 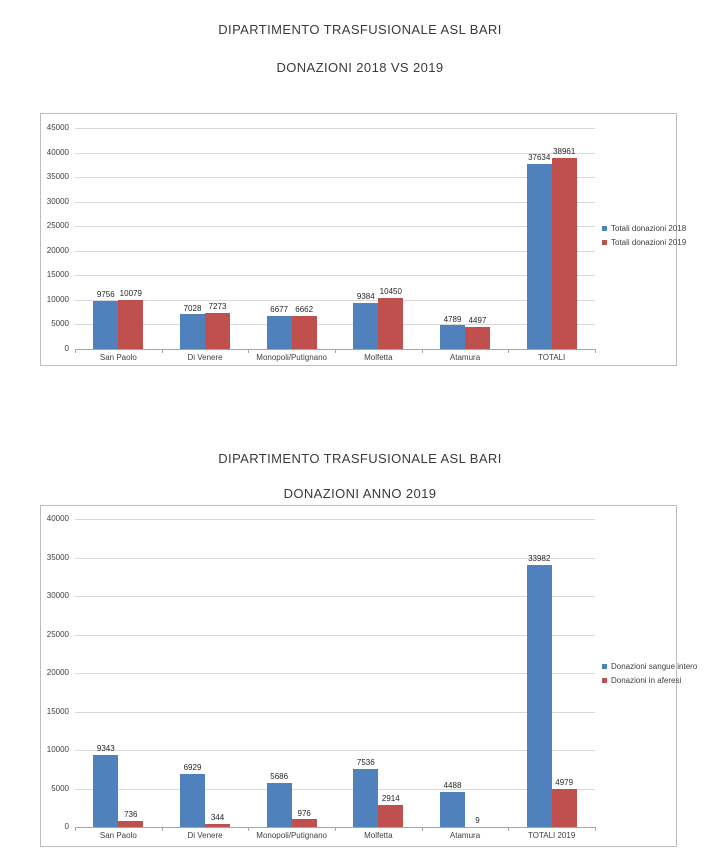 What do you see at coordinates (390, 291) in the screenshot?
I see `bar-value-label: 10450` at bounding box center [390, 291].